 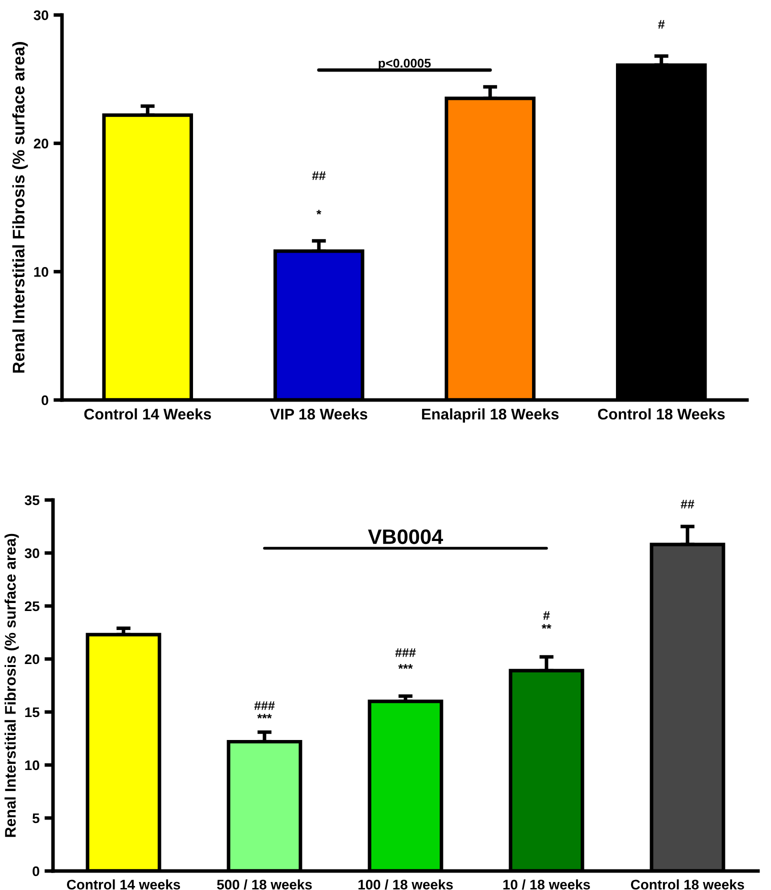 I want to click on annotation: *, so click(x=319, y=212).